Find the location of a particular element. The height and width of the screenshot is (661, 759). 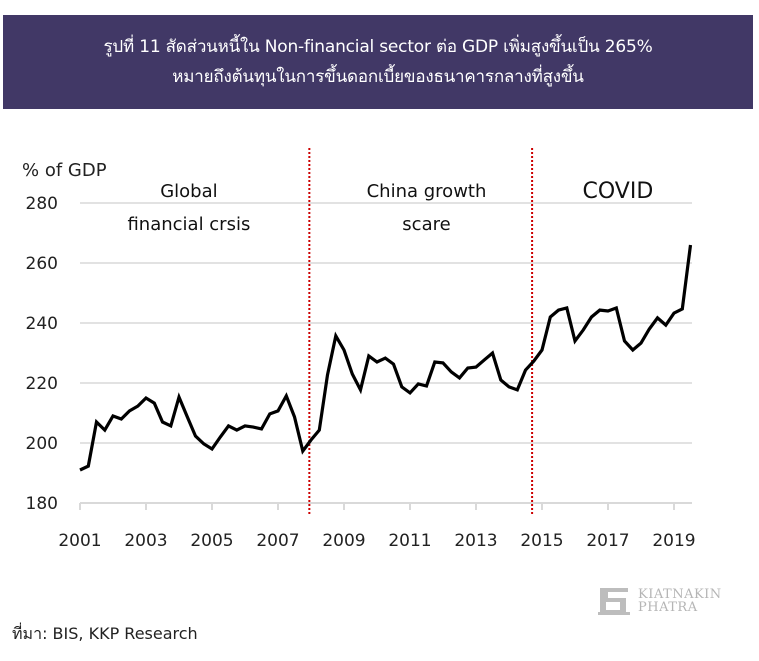

logo-text-line-2: PHATRA is located at coordinates (668, 607).